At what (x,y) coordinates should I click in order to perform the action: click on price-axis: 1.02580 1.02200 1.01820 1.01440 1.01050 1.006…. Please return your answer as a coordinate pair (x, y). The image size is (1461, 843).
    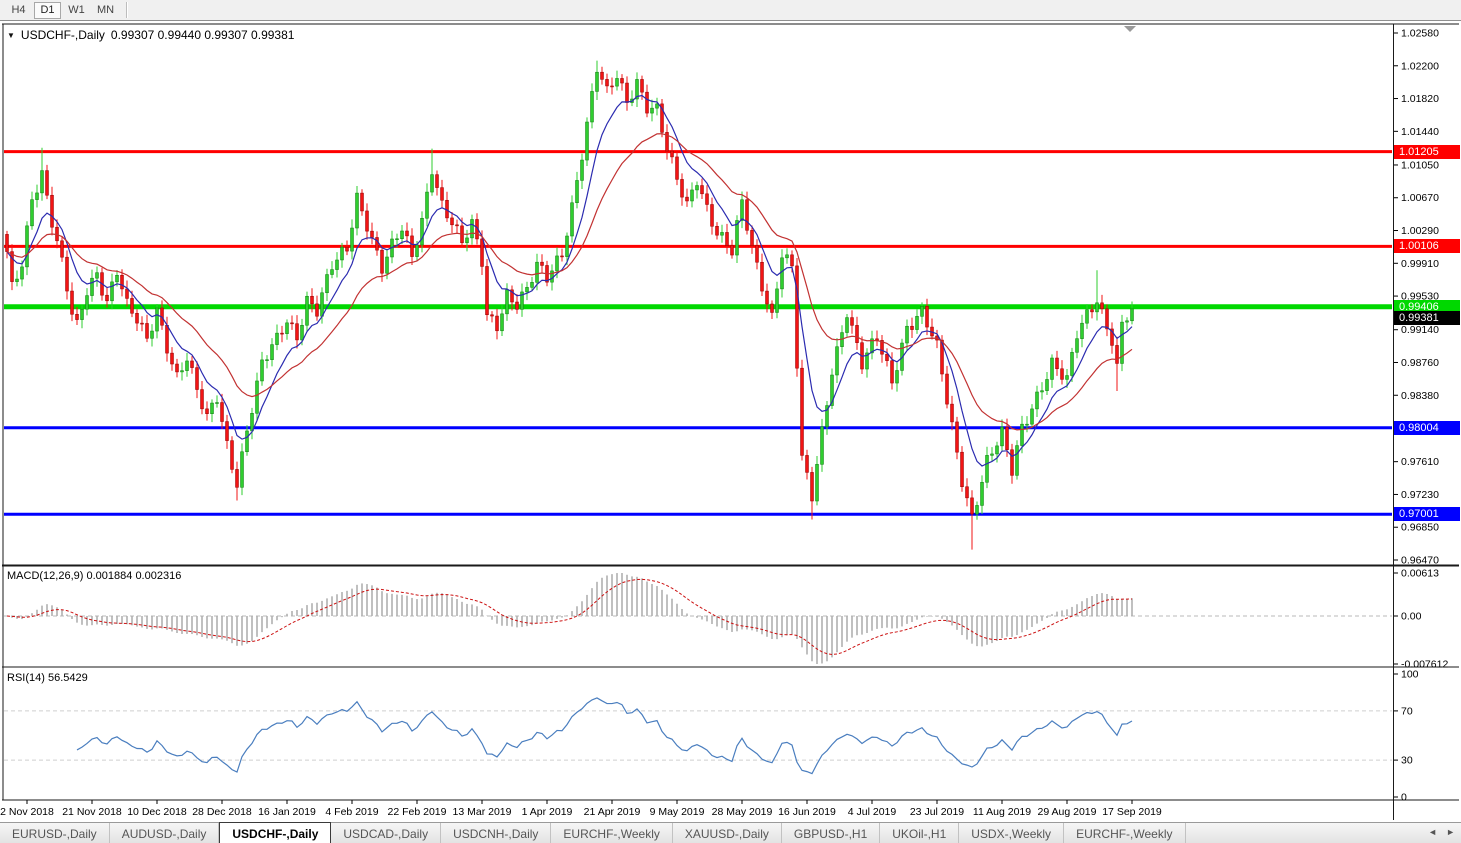
    Looking at the image, I should click on (1421, 416).